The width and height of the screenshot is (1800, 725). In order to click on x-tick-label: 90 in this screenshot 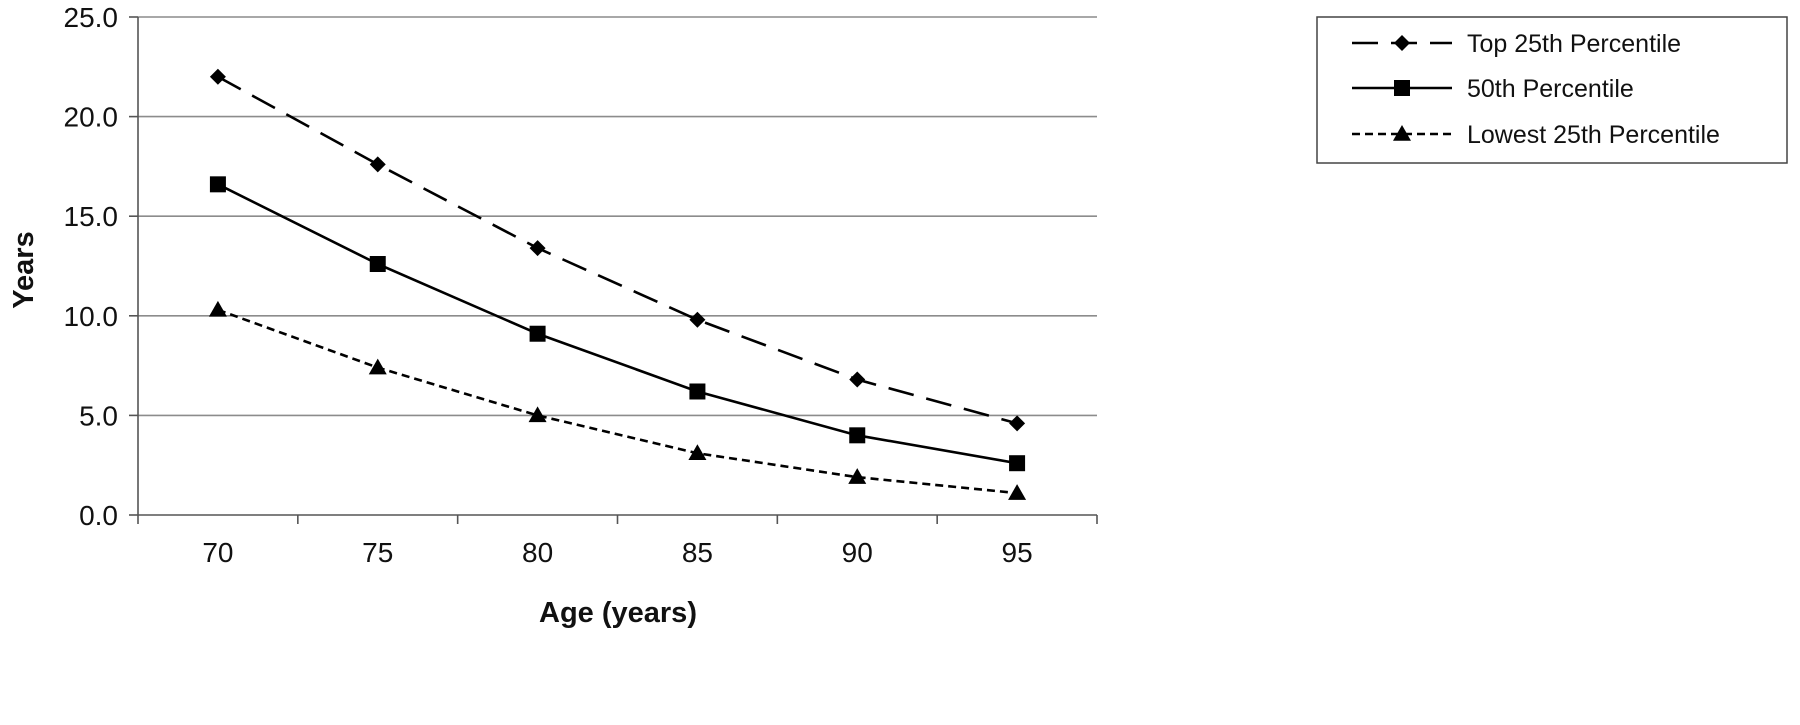, I will do `click(857, 552)`.